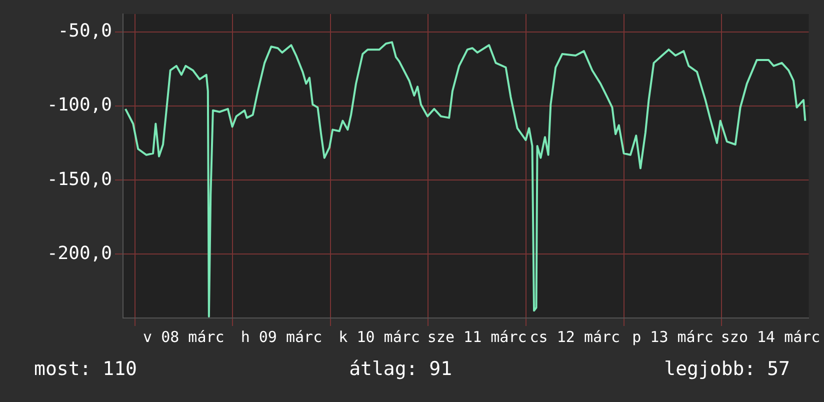 Image resolution: width=824 pixels, height=402 pixels. Describe the element at coordinates (379, 337) in the screenshot. I see `x-tick-label: k 10 márc` at that location.